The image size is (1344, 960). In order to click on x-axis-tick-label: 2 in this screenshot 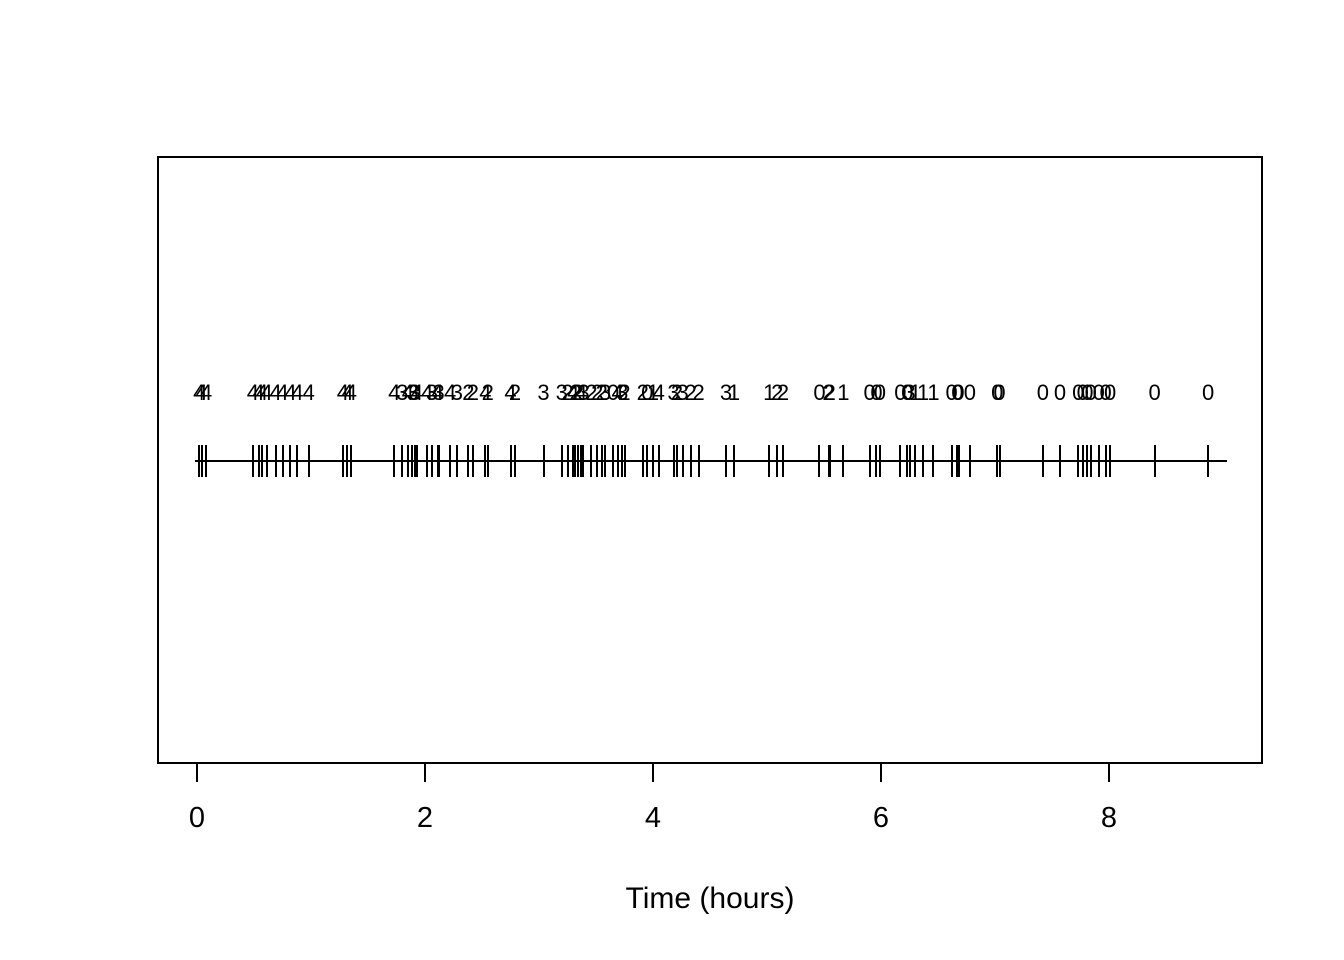, I will do `click(425, 818)`.